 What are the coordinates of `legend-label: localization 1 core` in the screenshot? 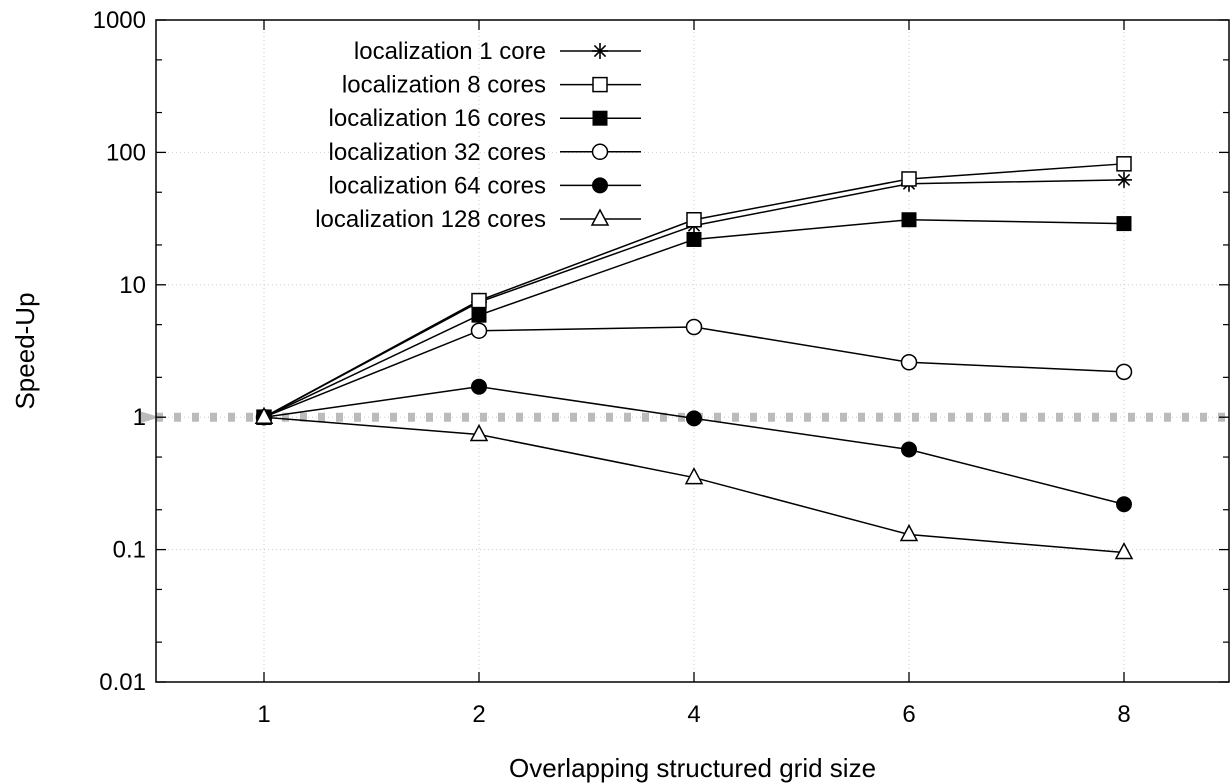 It's located at (450, 51).